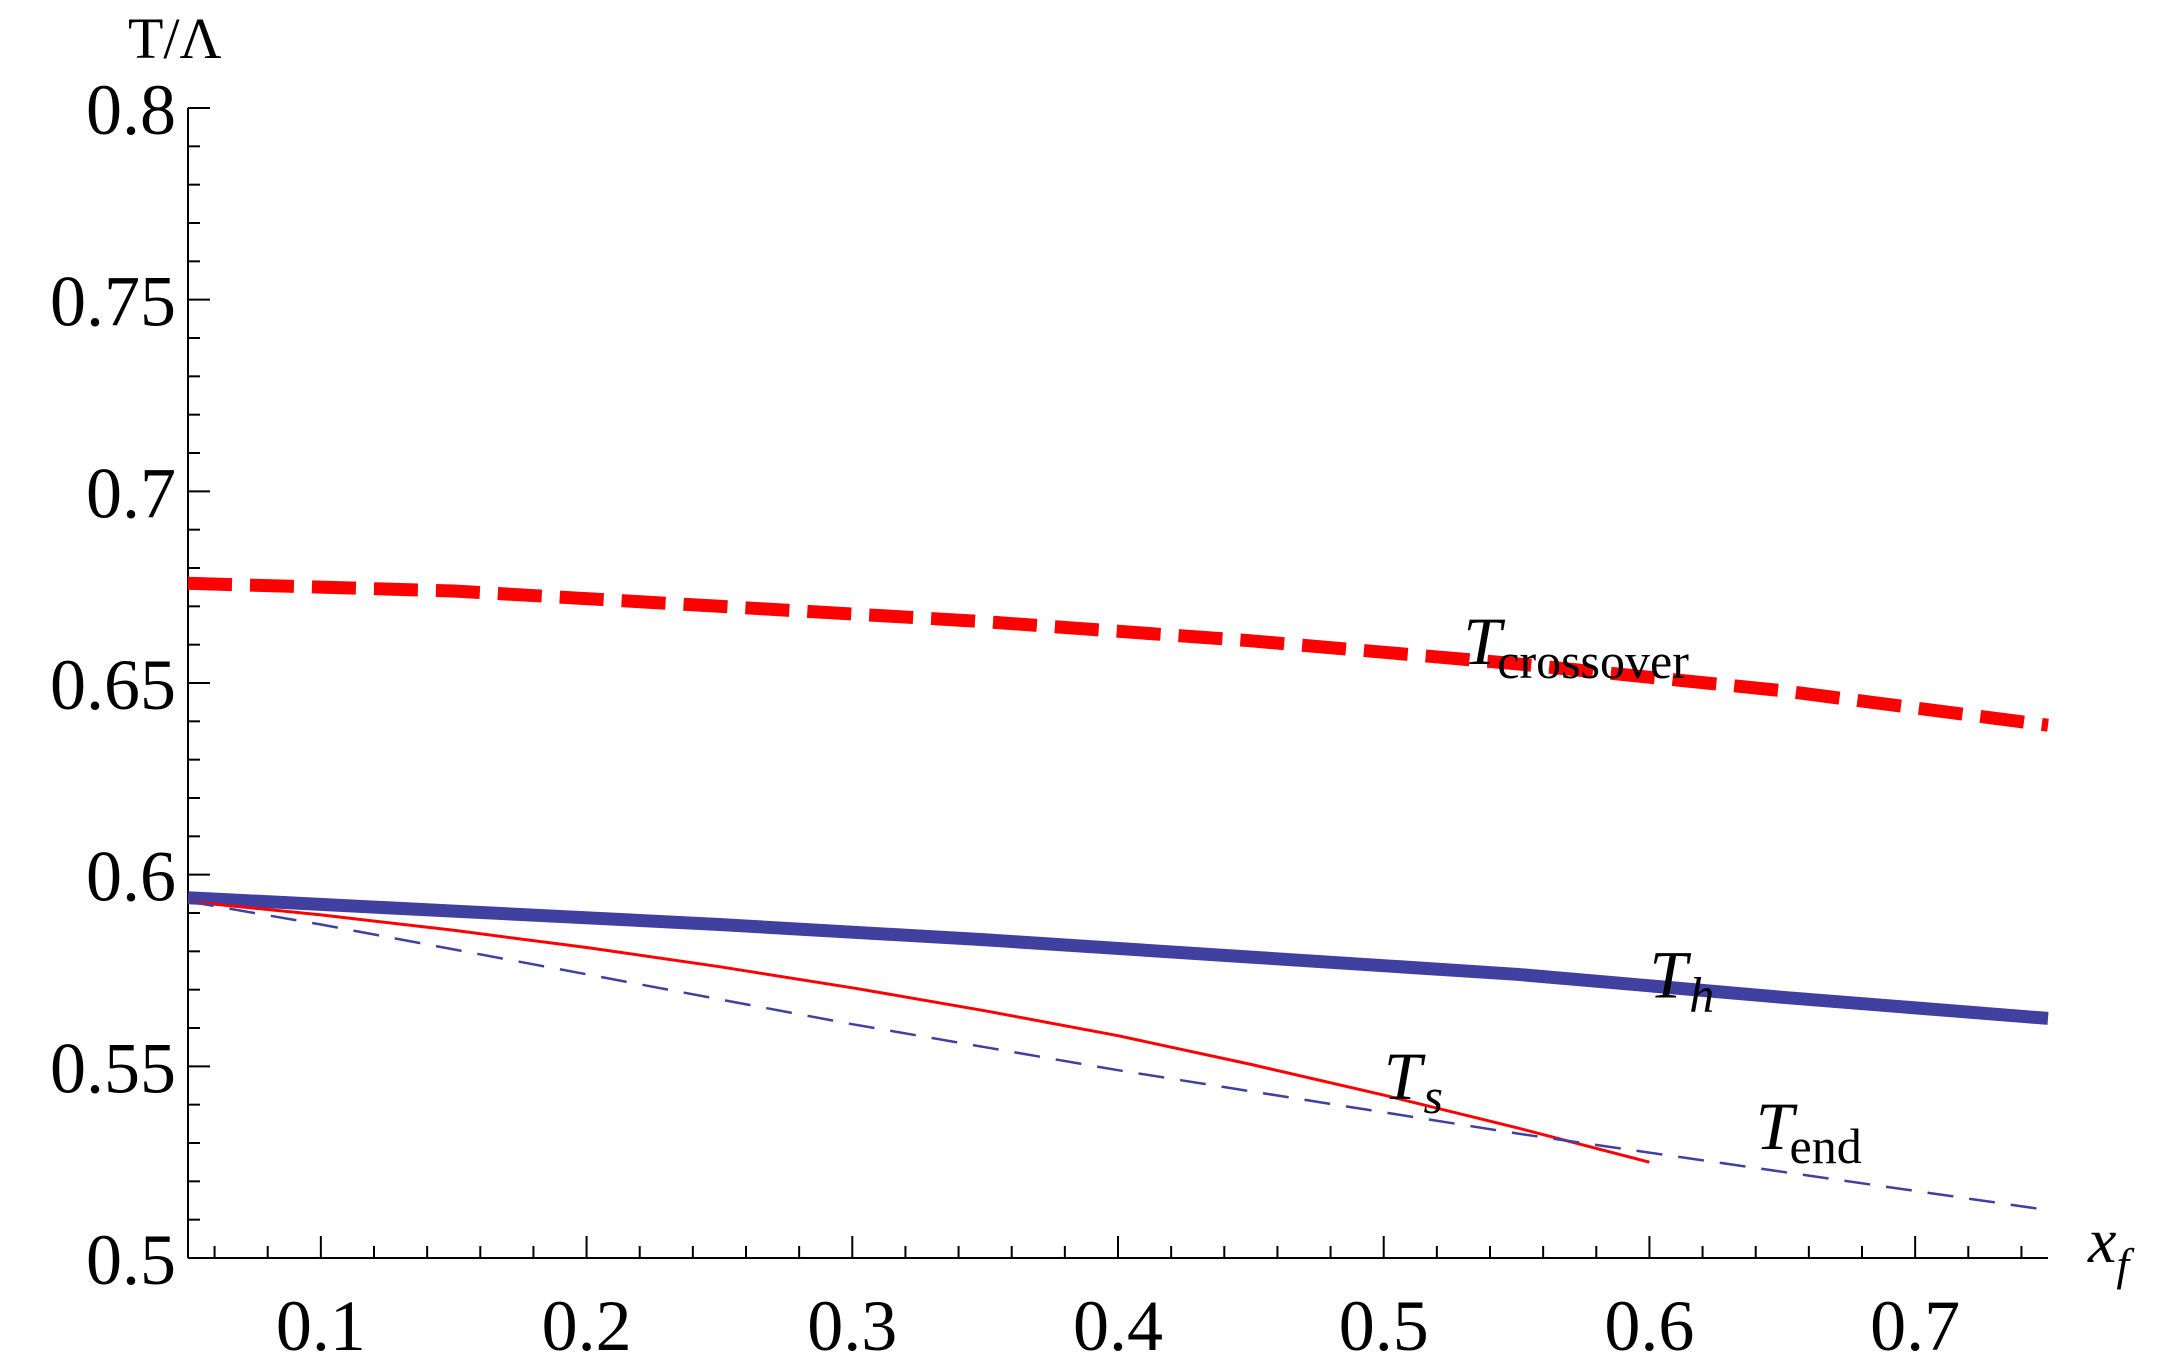 Image resolution: width=2160 pixels, height=1370 pixels. Describe the element at coordinates (918, 1032) in the screenshot. I see `series-line-s` at that location.